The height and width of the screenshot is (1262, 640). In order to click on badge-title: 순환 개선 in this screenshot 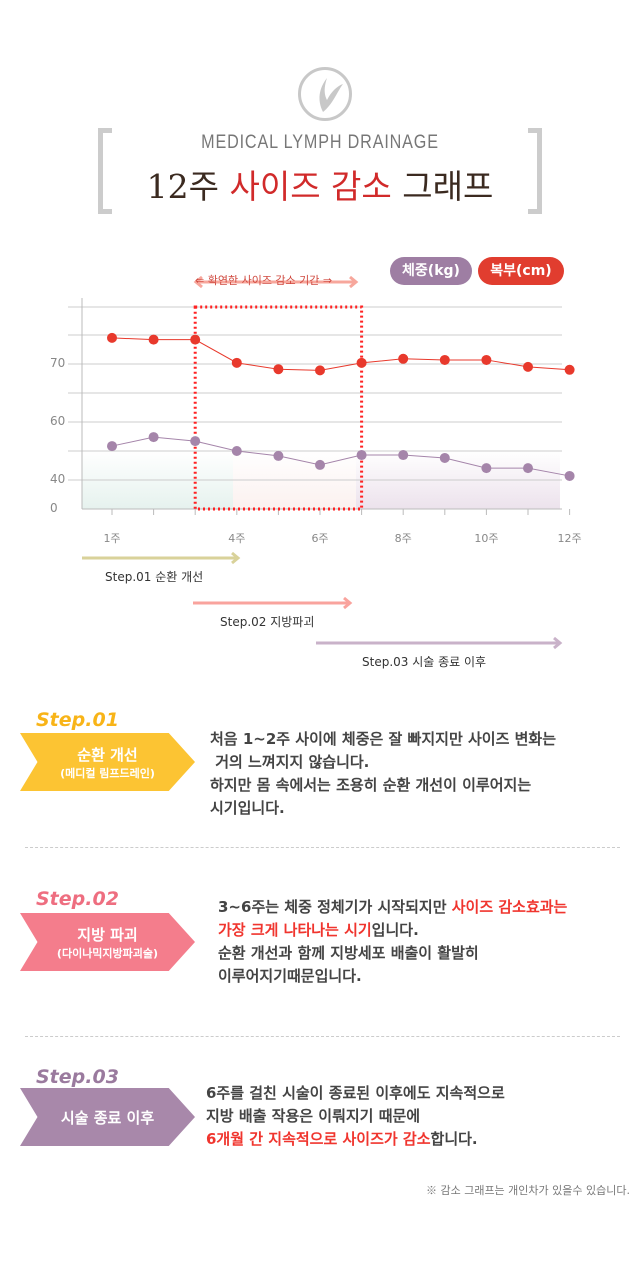, I will do `click(107, 754)`.